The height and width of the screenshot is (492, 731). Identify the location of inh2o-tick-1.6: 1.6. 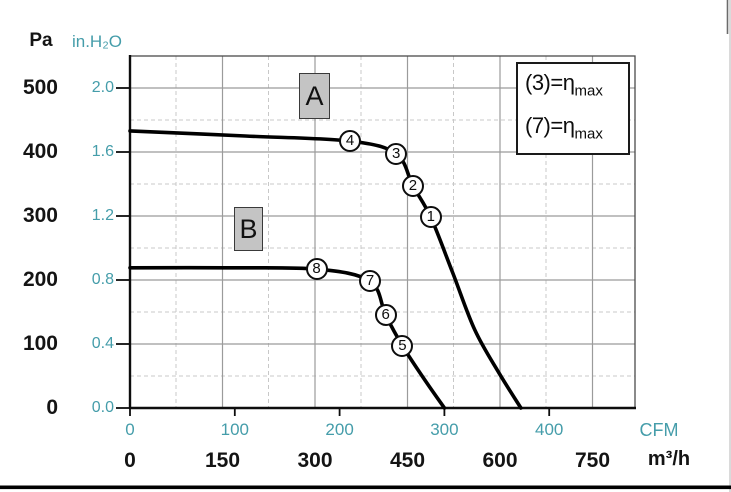
(102, 151).